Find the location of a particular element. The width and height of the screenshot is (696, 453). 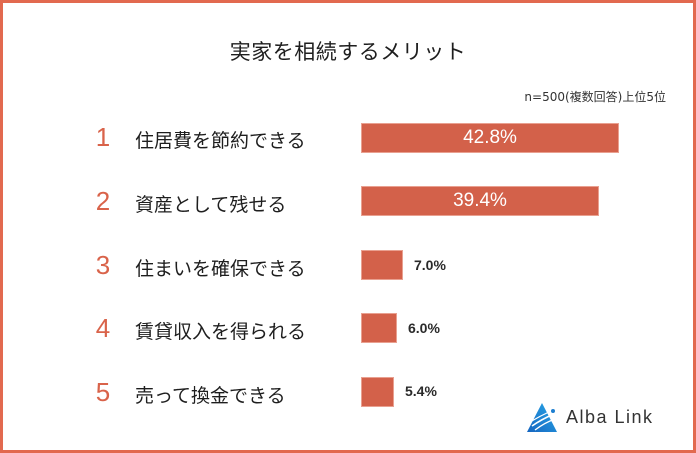

bar-value: 5.4% is located at coordinates (421, 391).